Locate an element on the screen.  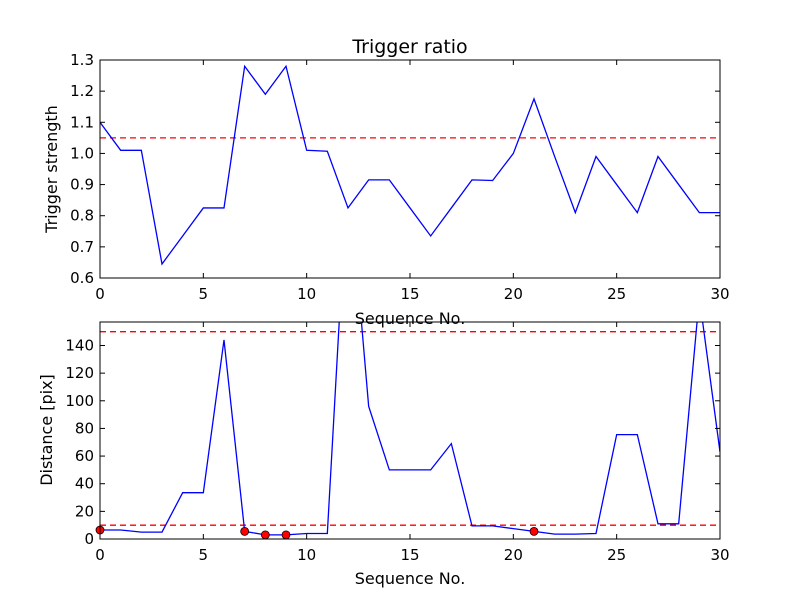
top-y-axis-label: Trigger strength is located at coordinates (51, 169).